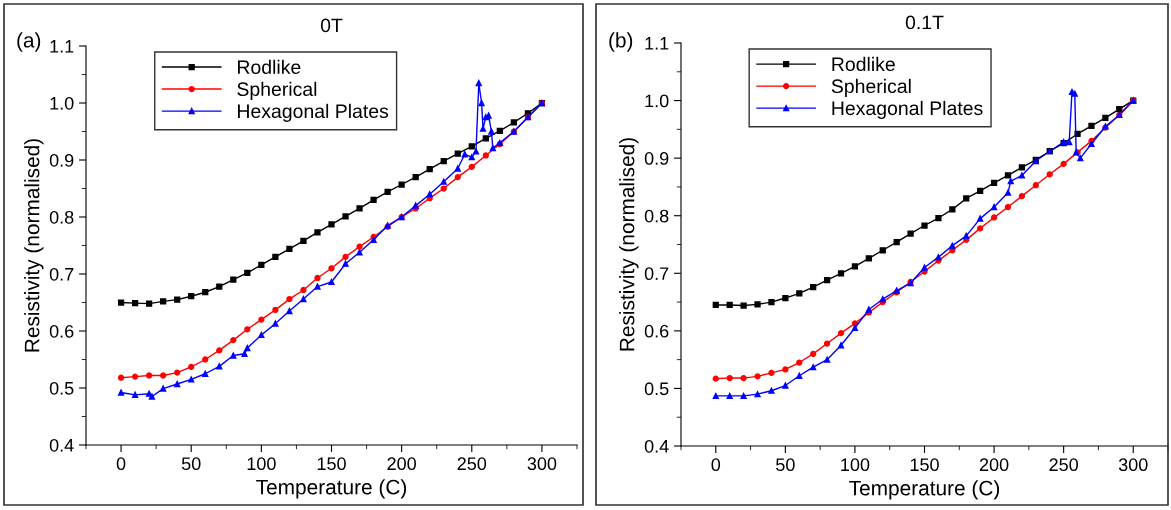 The image size is (1171, 510). I want to click on chart-title: 0T, so click(331, 25).